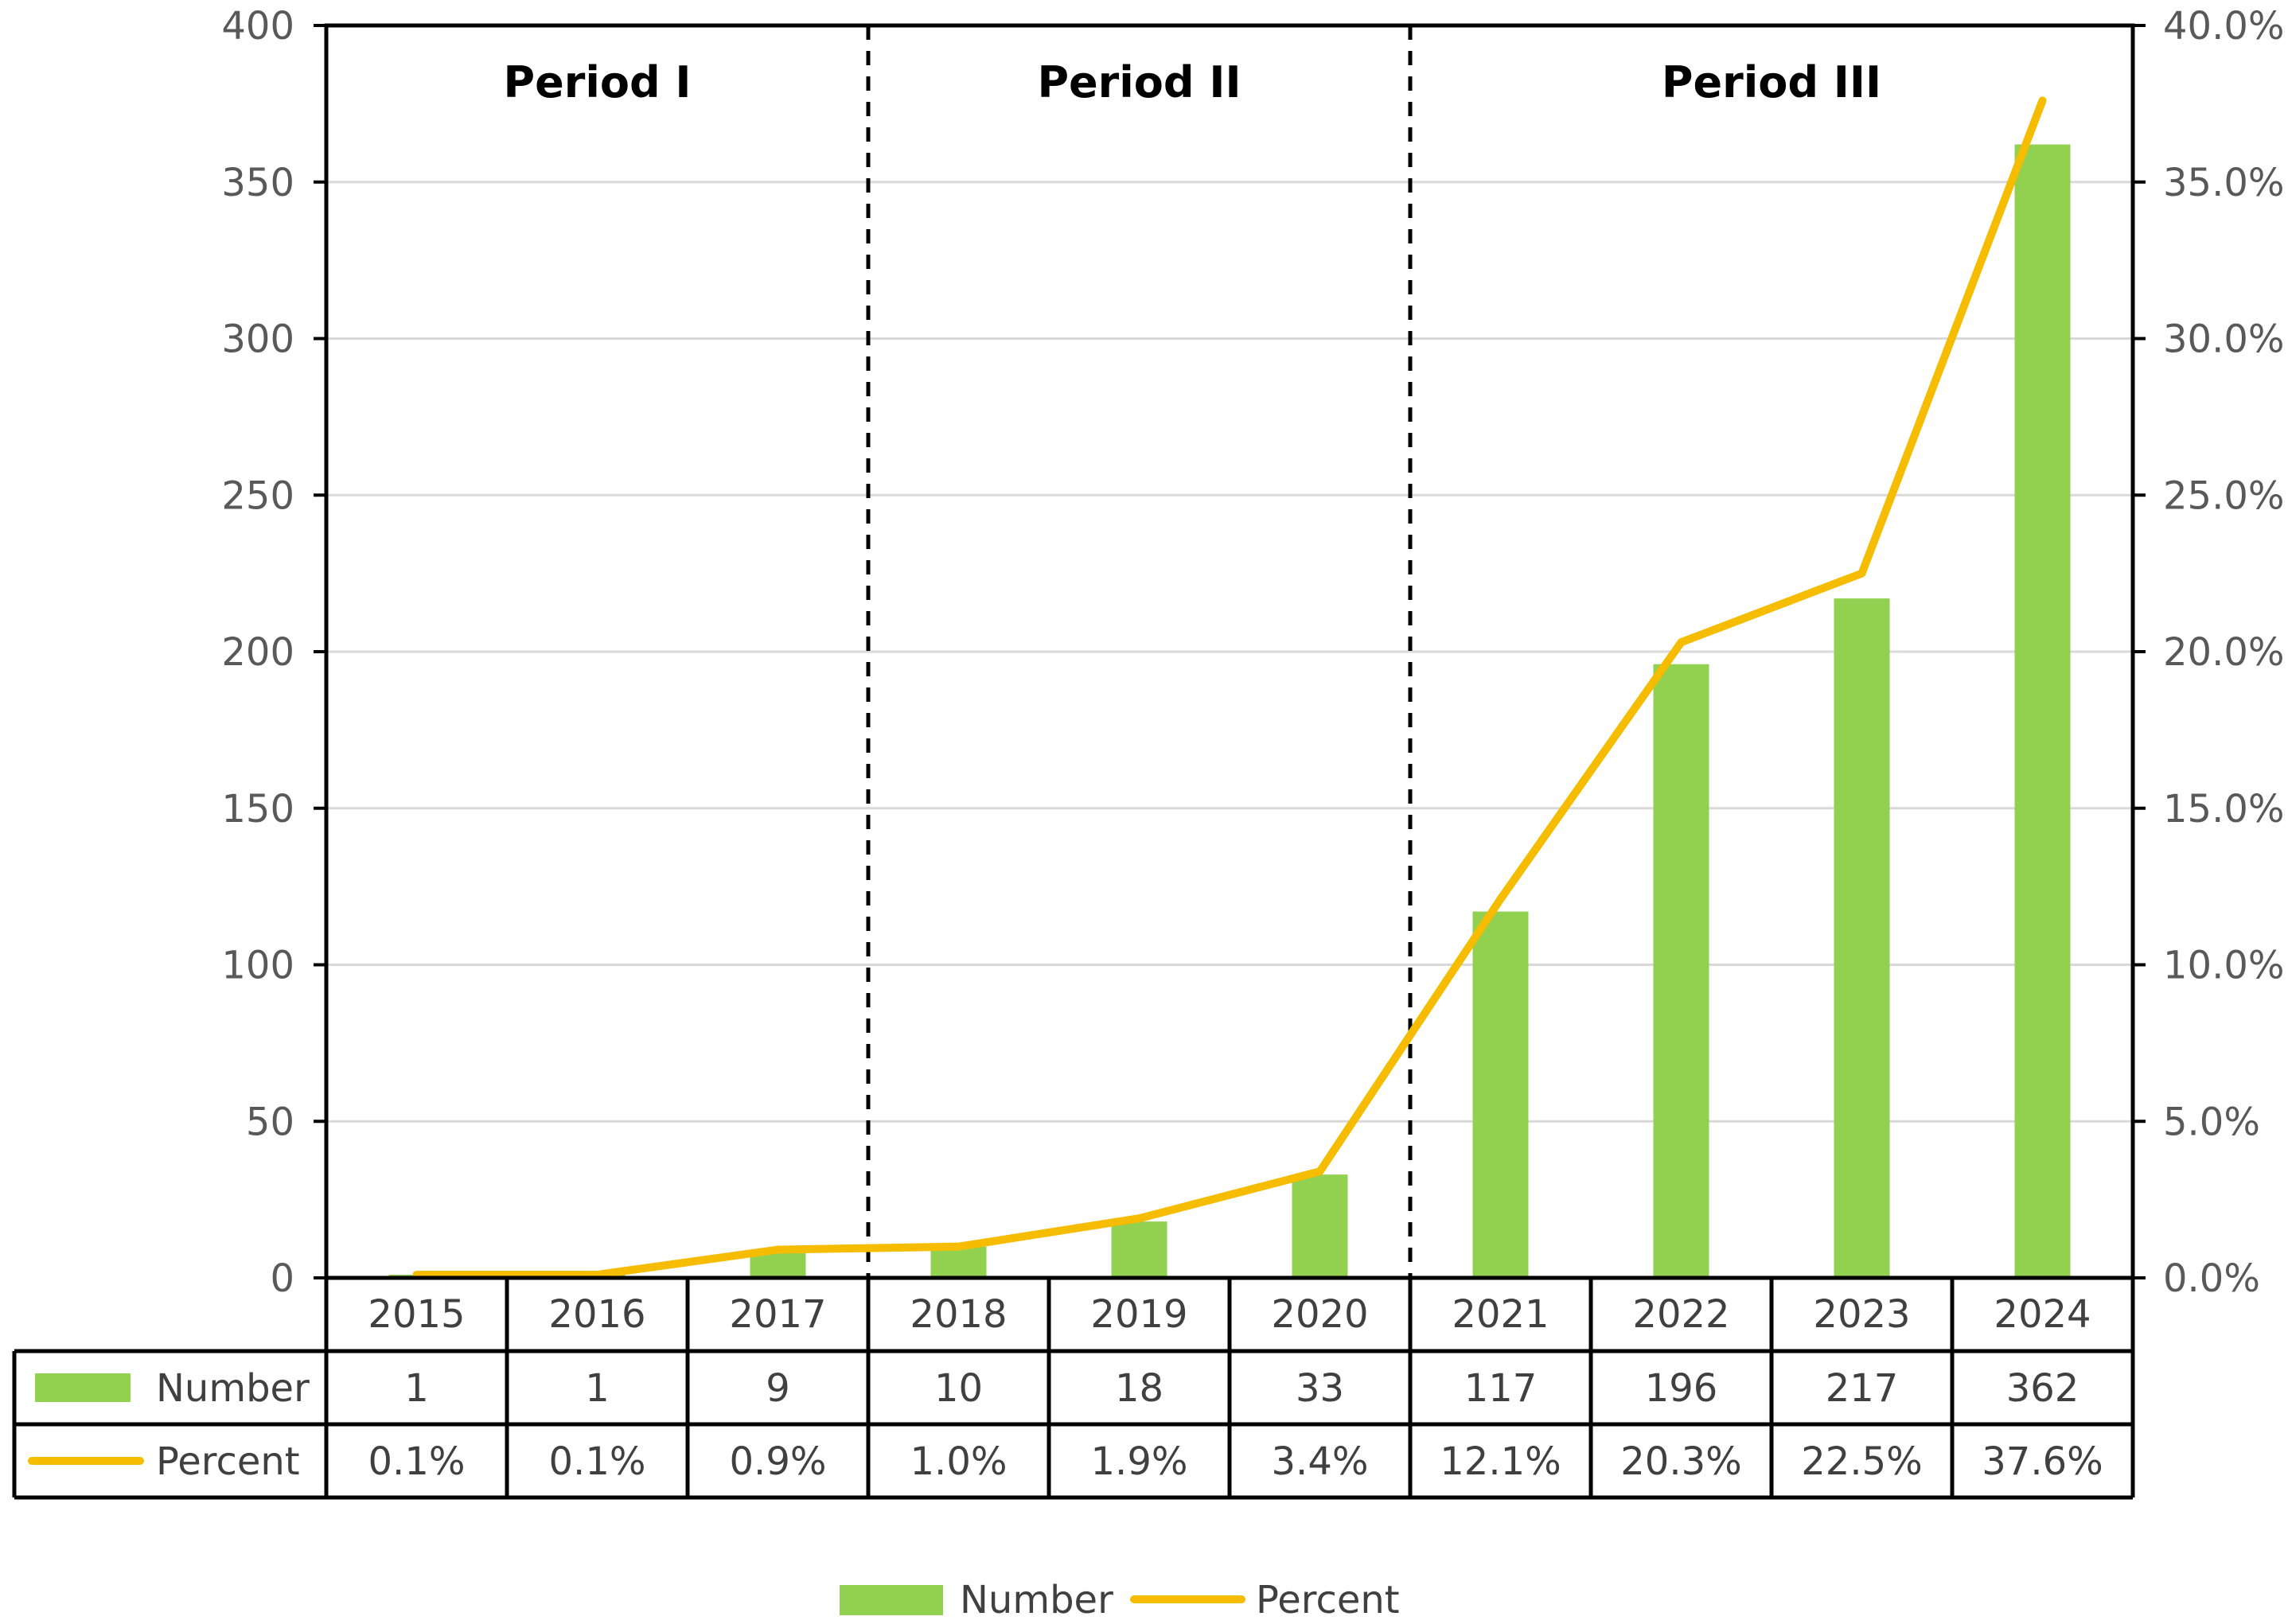  Describe the element at coordinates (1139, 1249) in the screenshot. I see `bar-2019` at that location.